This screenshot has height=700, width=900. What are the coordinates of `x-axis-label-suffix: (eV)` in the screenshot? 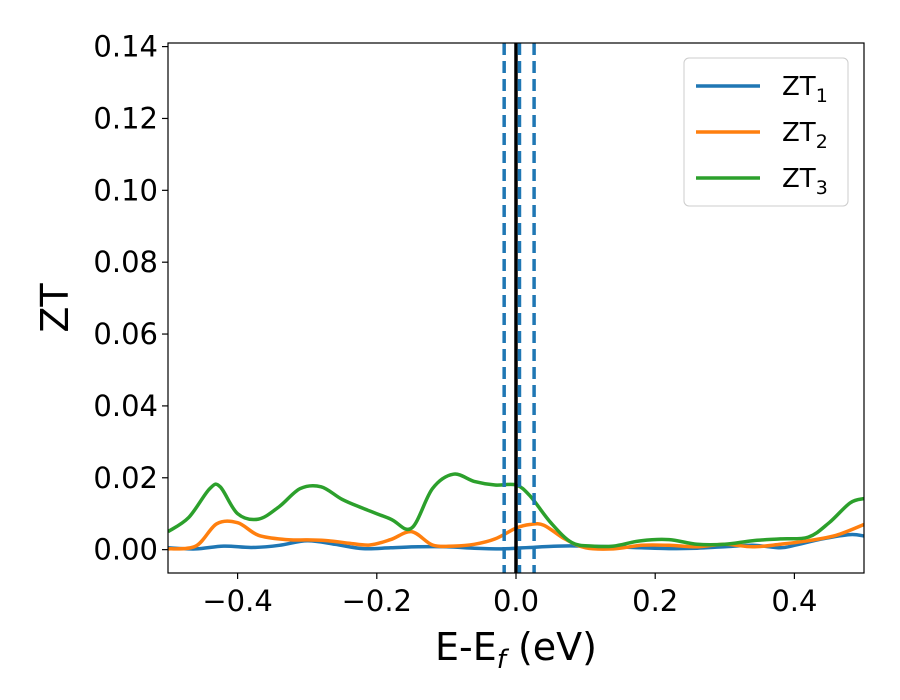 It's located at (551, 647).